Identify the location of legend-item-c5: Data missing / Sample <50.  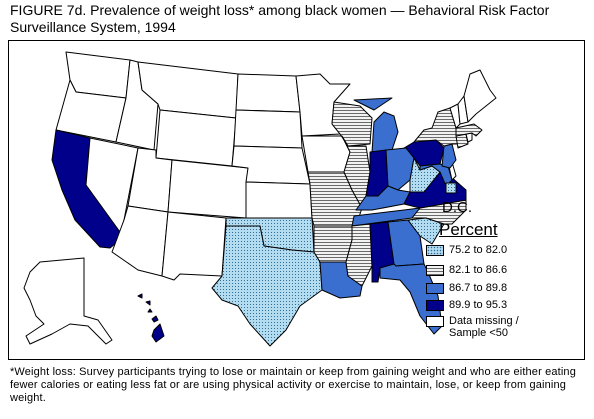
(472, 330).